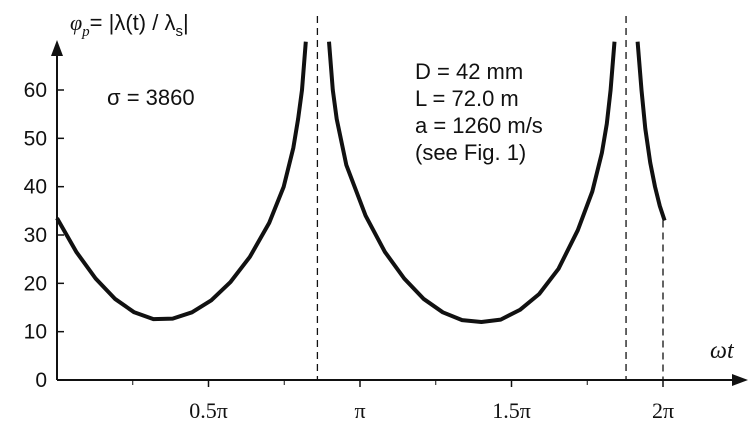 The width and height of the screenshot is (750, 428). What do you see at coordinates (722, 351) in the screenshot?
I see `x-axis-label: ωt` at bounding box center [722, 351].